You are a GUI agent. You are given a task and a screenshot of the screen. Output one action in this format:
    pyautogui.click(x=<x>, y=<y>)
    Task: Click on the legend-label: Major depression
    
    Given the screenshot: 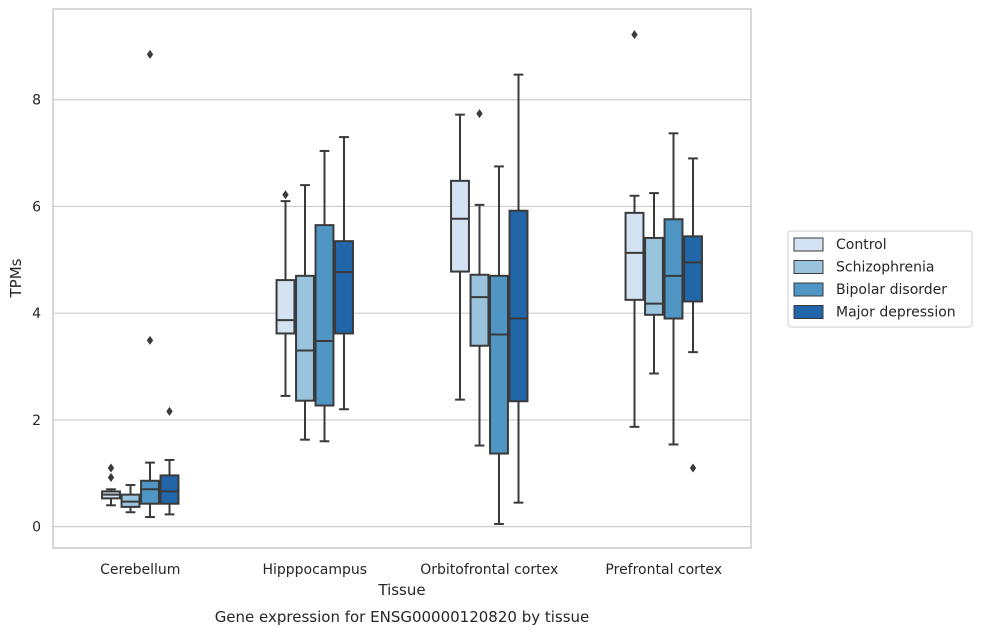 What is the action you would take?
    pyautogui.click(x=896, y=313)
    